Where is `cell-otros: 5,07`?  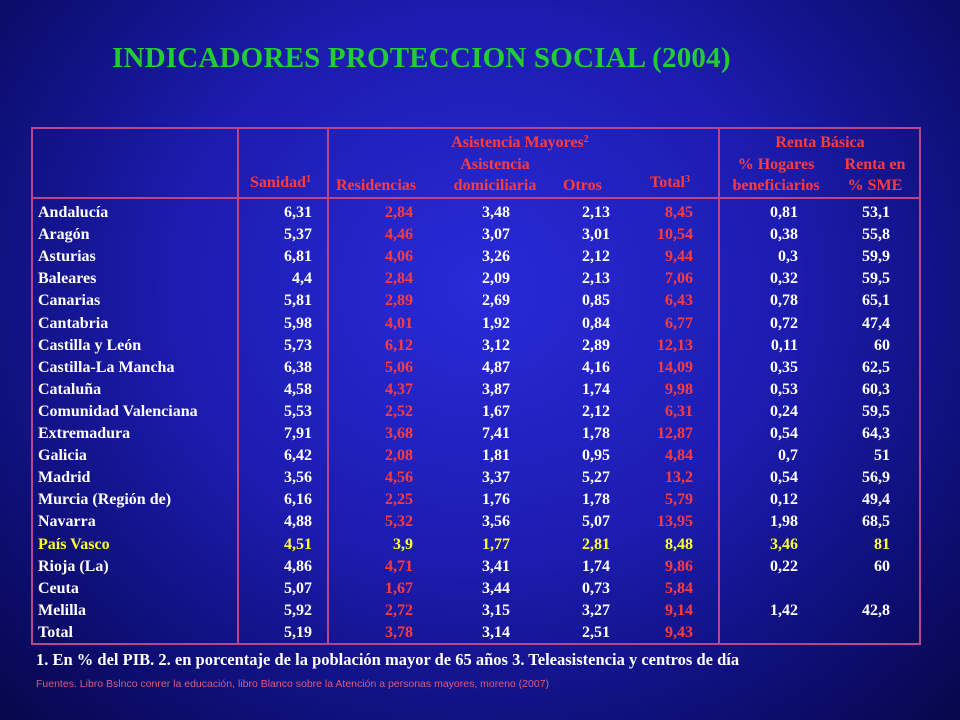 cell-otros: 5,07 is located at coordinates (596, 522).